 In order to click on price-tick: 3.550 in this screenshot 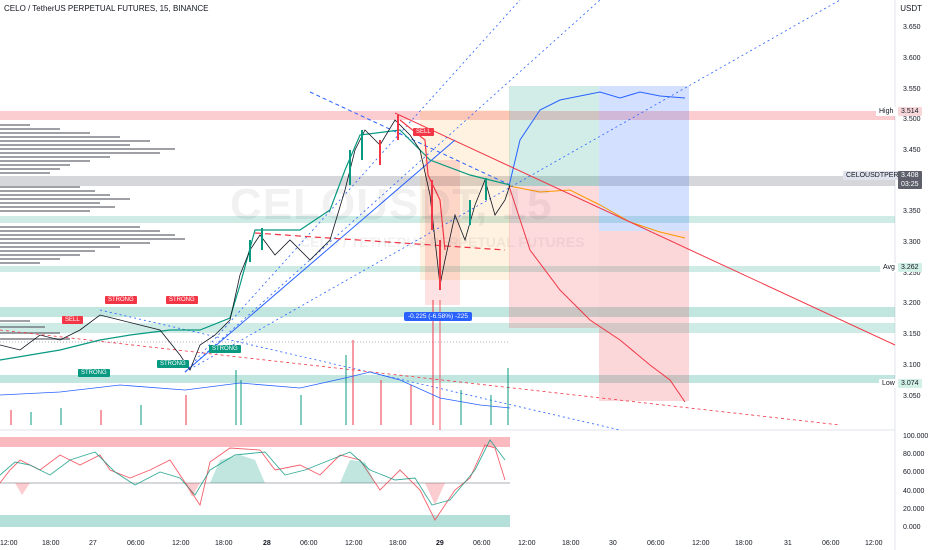, I will do `click(912, 89)`.